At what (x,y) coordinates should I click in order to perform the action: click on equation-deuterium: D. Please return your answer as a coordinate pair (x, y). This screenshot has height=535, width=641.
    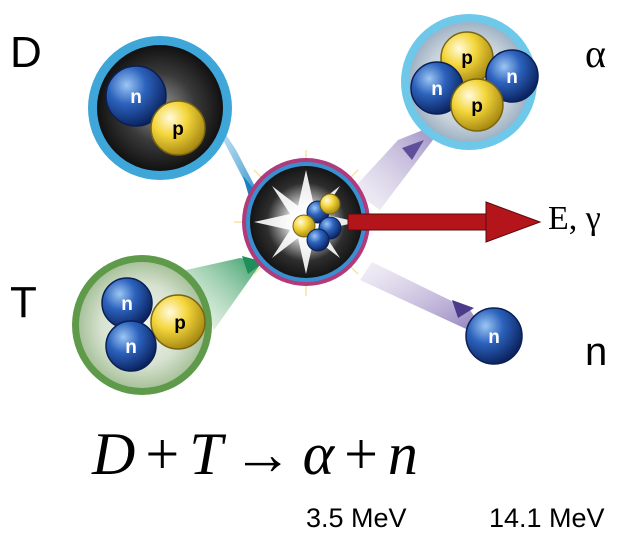
    Looking at the image, I should click on (114, 454).